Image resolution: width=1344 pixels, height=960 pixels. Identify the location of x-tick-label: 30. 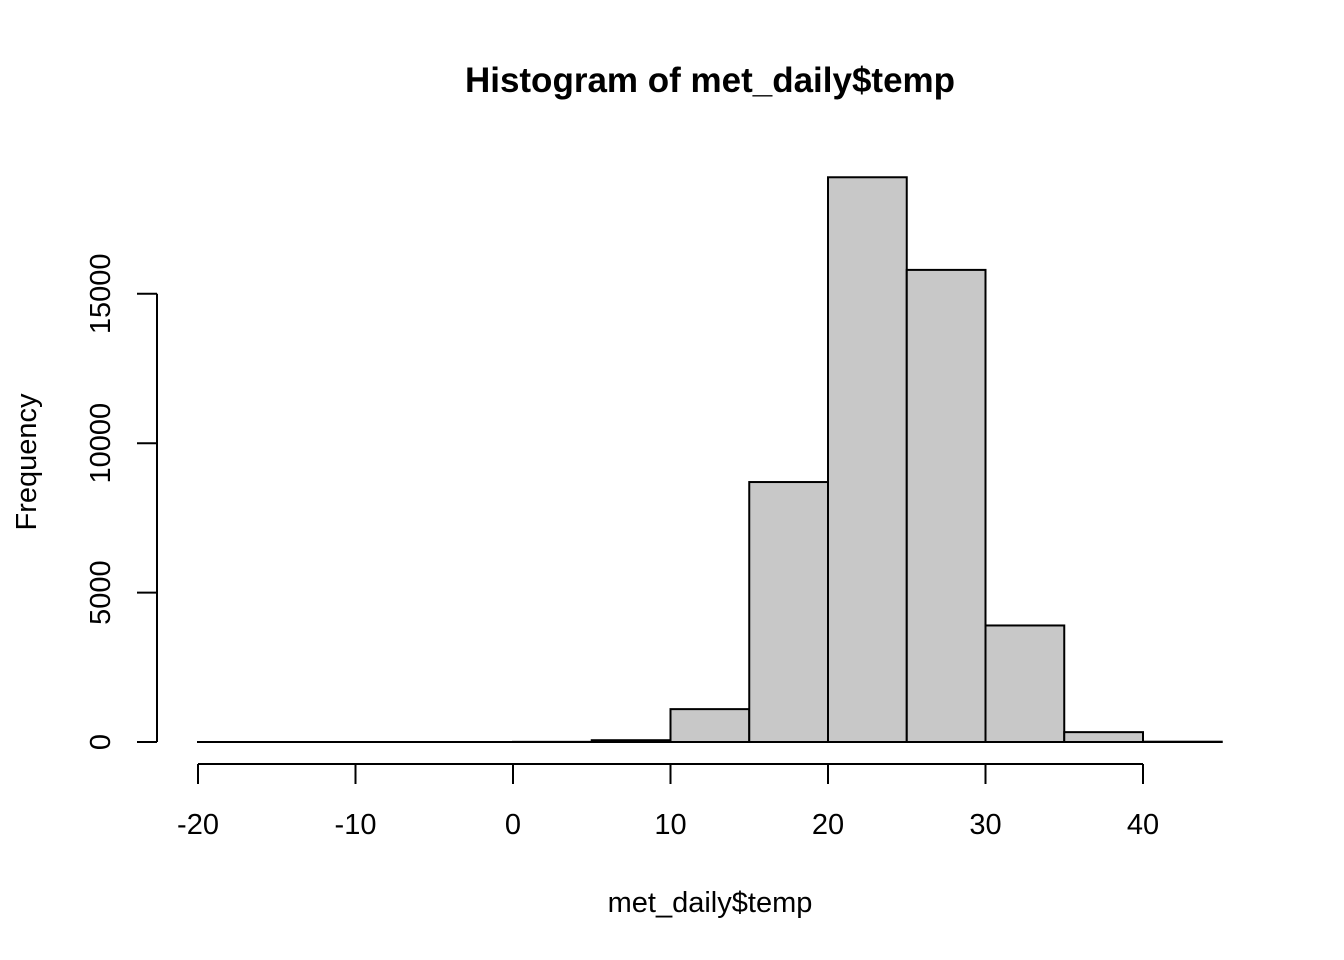
(985, 825).